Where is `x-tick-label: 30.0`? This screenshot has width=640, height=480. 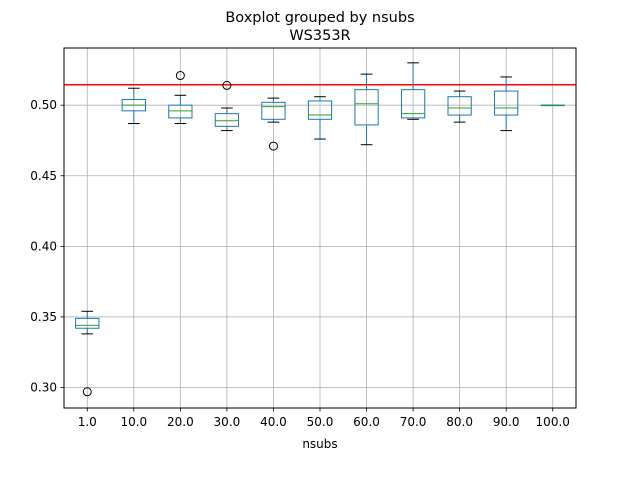
x-tick-label: 30.0 is located at coordinates (227, 422).